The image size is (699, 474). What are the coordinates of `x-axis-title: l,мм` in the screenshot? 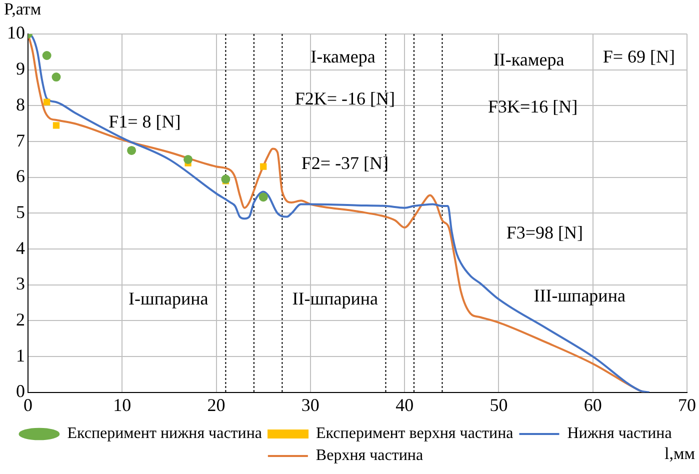 It's located at (680, 453).